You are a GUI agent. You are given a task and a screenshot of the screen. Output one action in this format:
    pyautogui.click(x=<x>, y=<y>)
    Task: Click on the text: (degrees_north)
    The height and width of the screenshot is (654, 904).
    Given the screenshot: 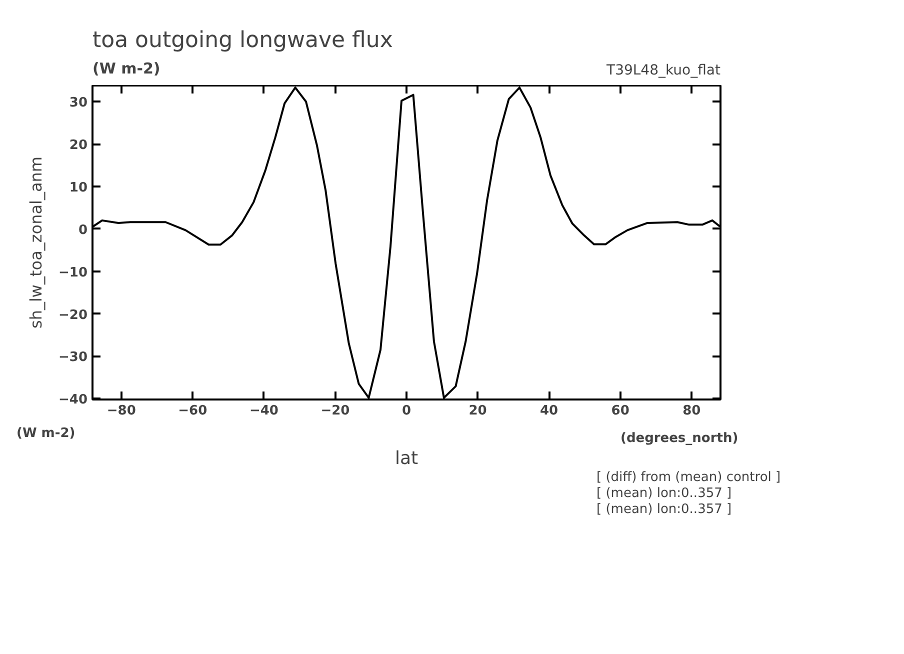 What is the action you would take?
    pyautogui.click(x=679, y=438)
    